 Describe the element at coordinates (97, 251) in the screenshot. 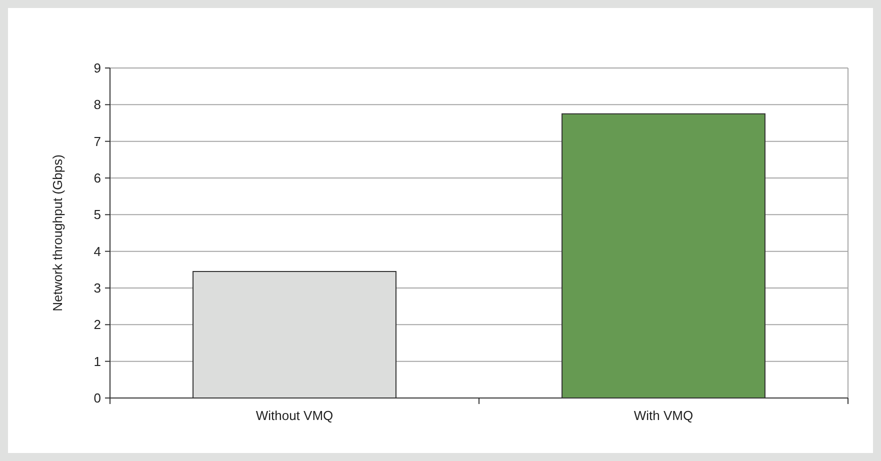

I see `y-tick-label: 4` at that location.